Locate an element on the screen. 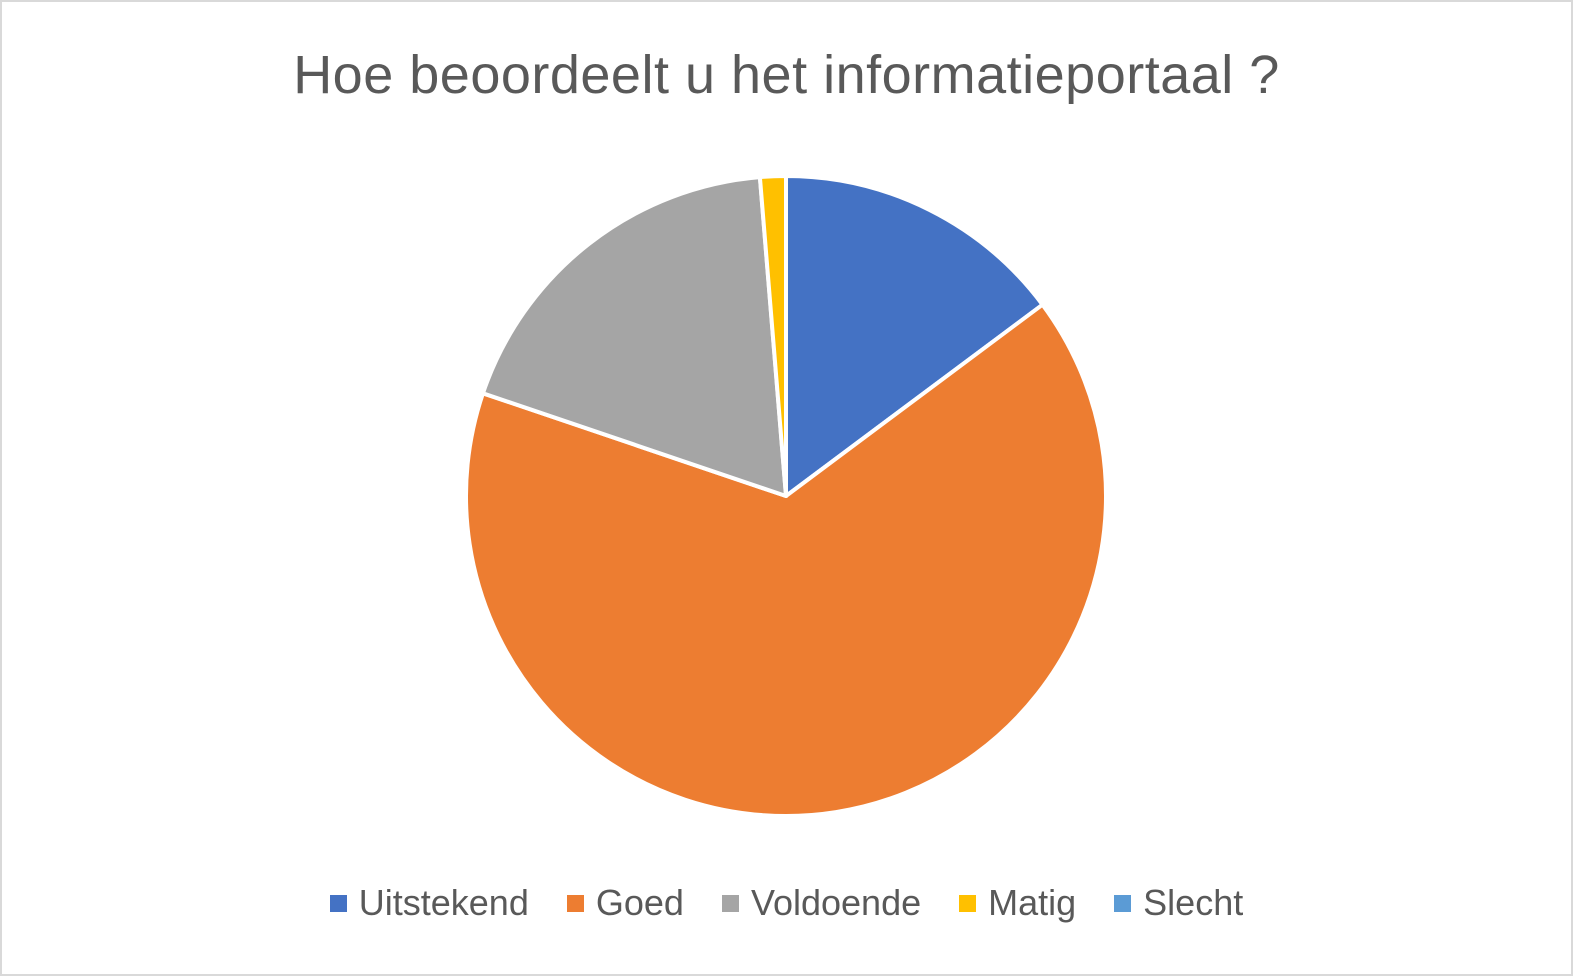  legend-item-goed: Goed is located at coordinates (625, 903).